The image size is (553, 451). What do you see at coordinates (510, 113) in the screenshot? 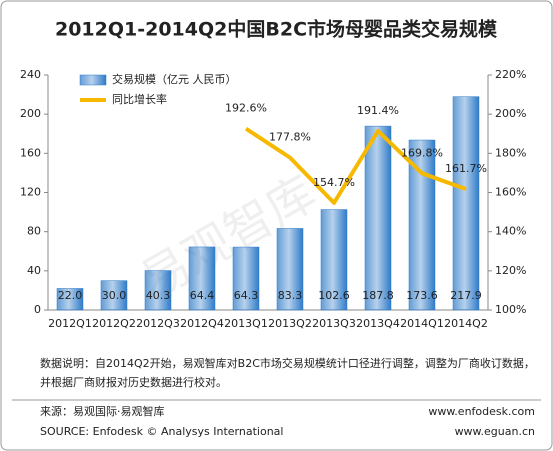
I see `y2-tick-label: 200%` at bounding box center [510, 113].